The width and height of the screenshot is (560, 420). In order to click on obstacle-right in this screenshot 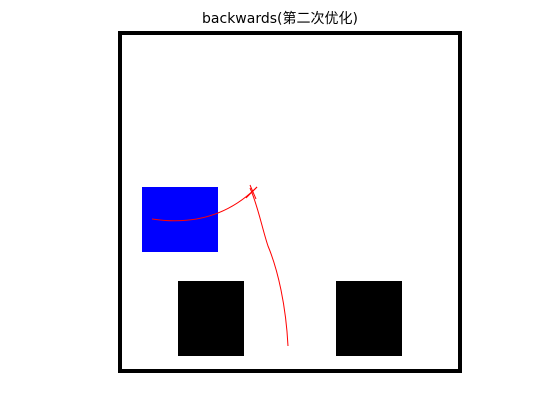, I will do `click(369, 318)`.